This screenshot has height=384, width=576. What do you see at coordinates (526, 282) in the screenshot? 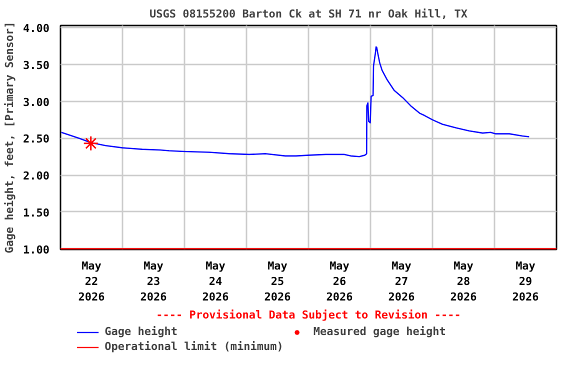
I see `x-tick-label: May 29 2026` at bounding box center [526, 282].